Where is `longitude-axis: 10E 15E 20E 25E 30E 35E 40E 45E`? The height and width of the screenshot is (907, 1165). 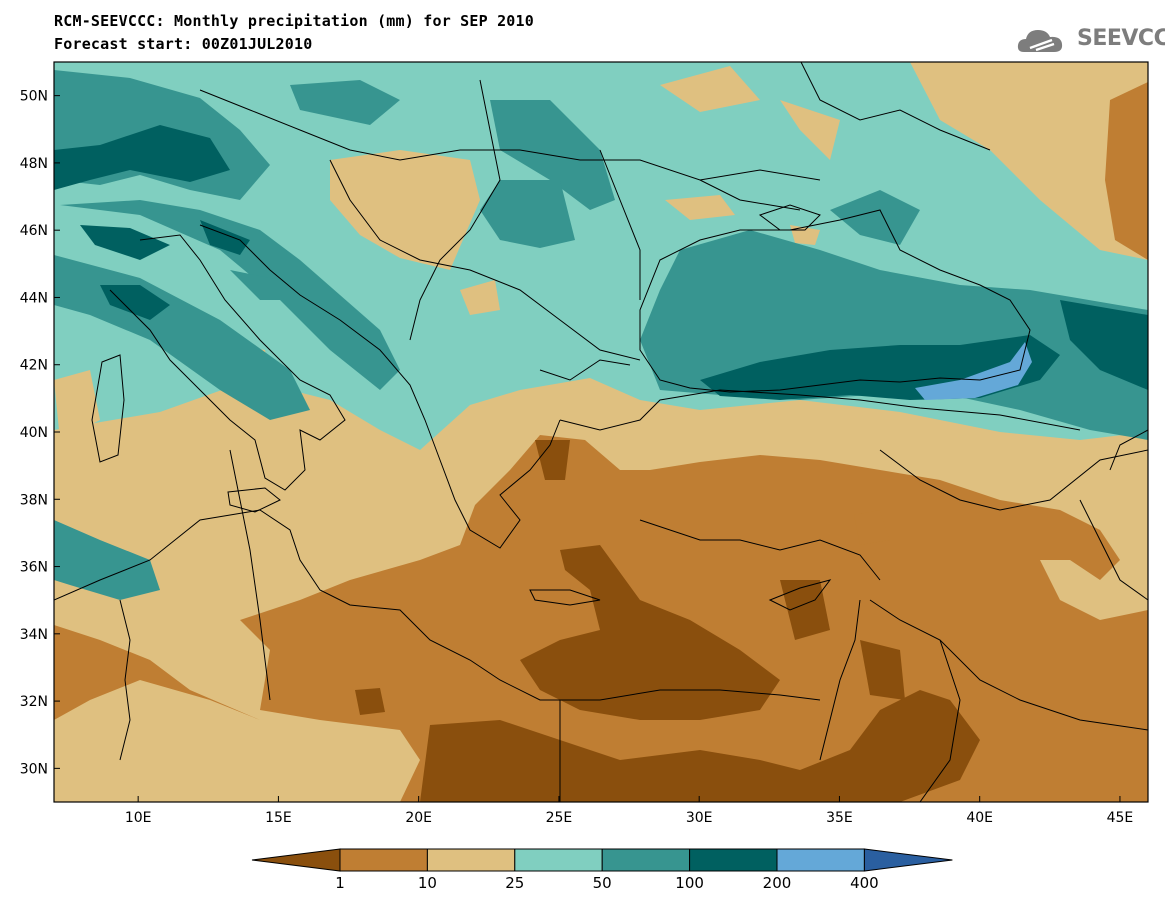
longitude-axis: 10E 15E 20E 25E 30E 35E 40E 45E is located at coordinates (629, 811).